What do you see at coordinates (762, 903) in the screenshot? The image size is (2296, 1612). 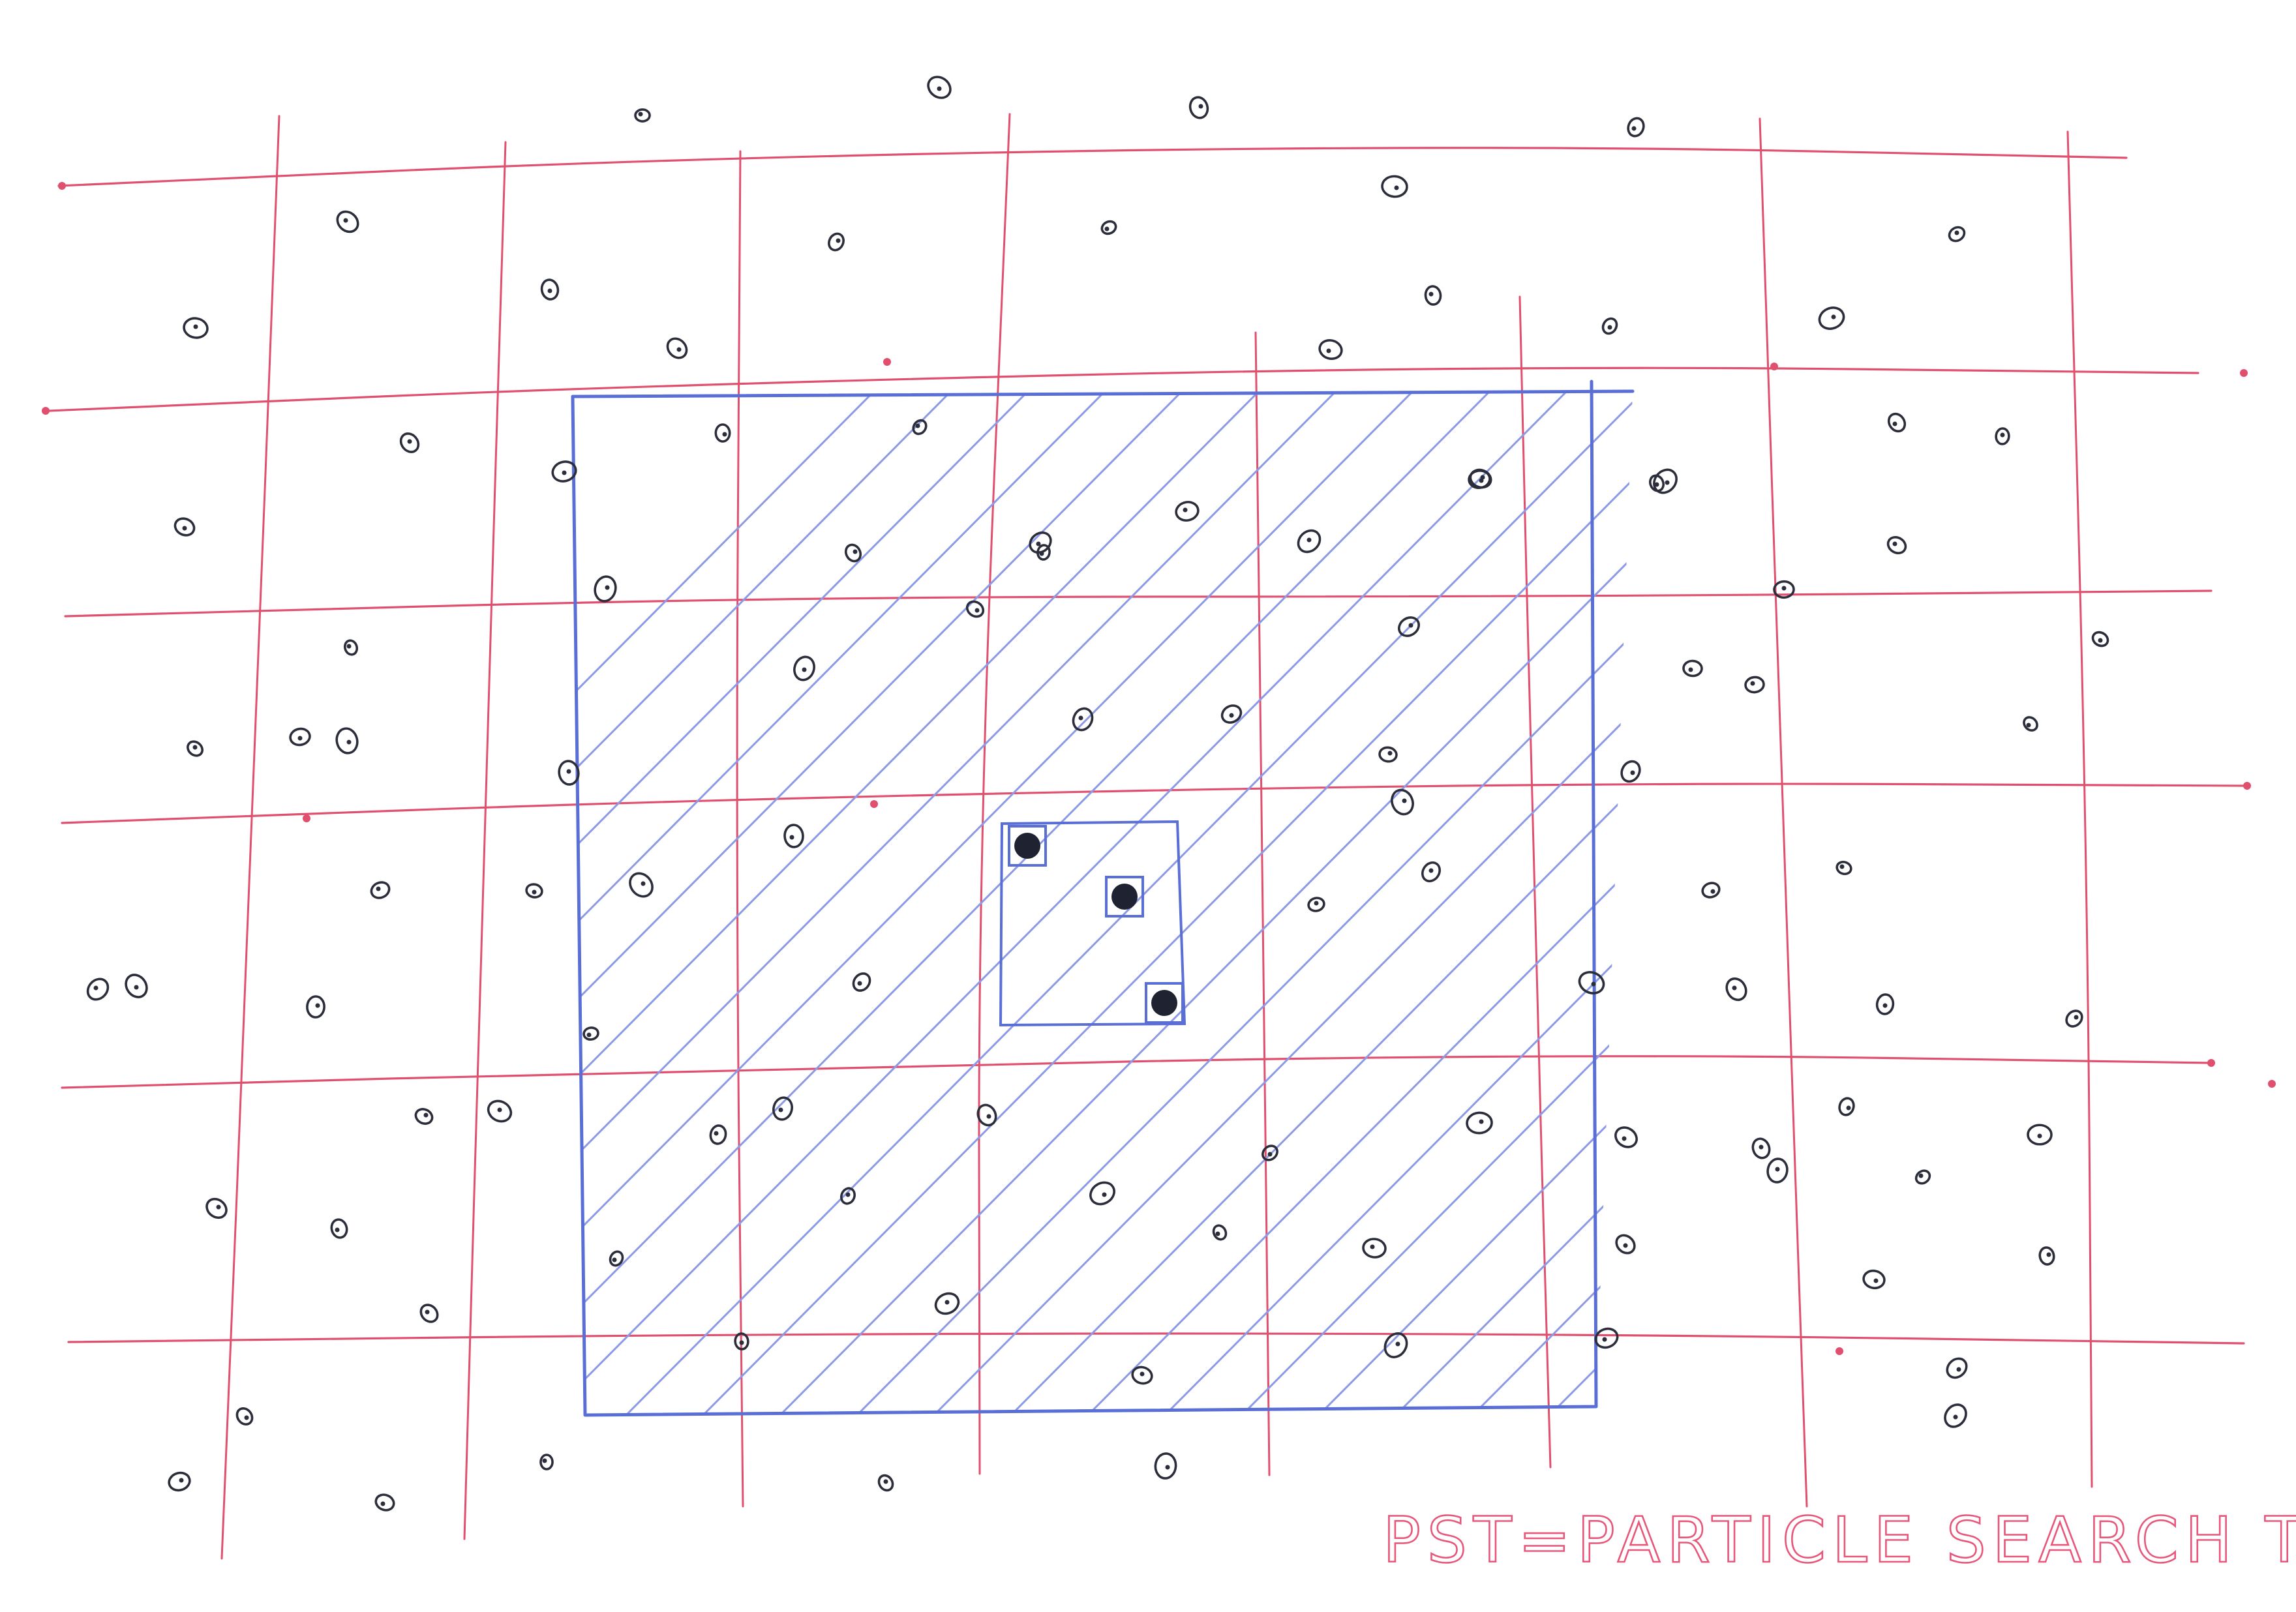 I see `hatch-line` at bounding box center [762, 903].